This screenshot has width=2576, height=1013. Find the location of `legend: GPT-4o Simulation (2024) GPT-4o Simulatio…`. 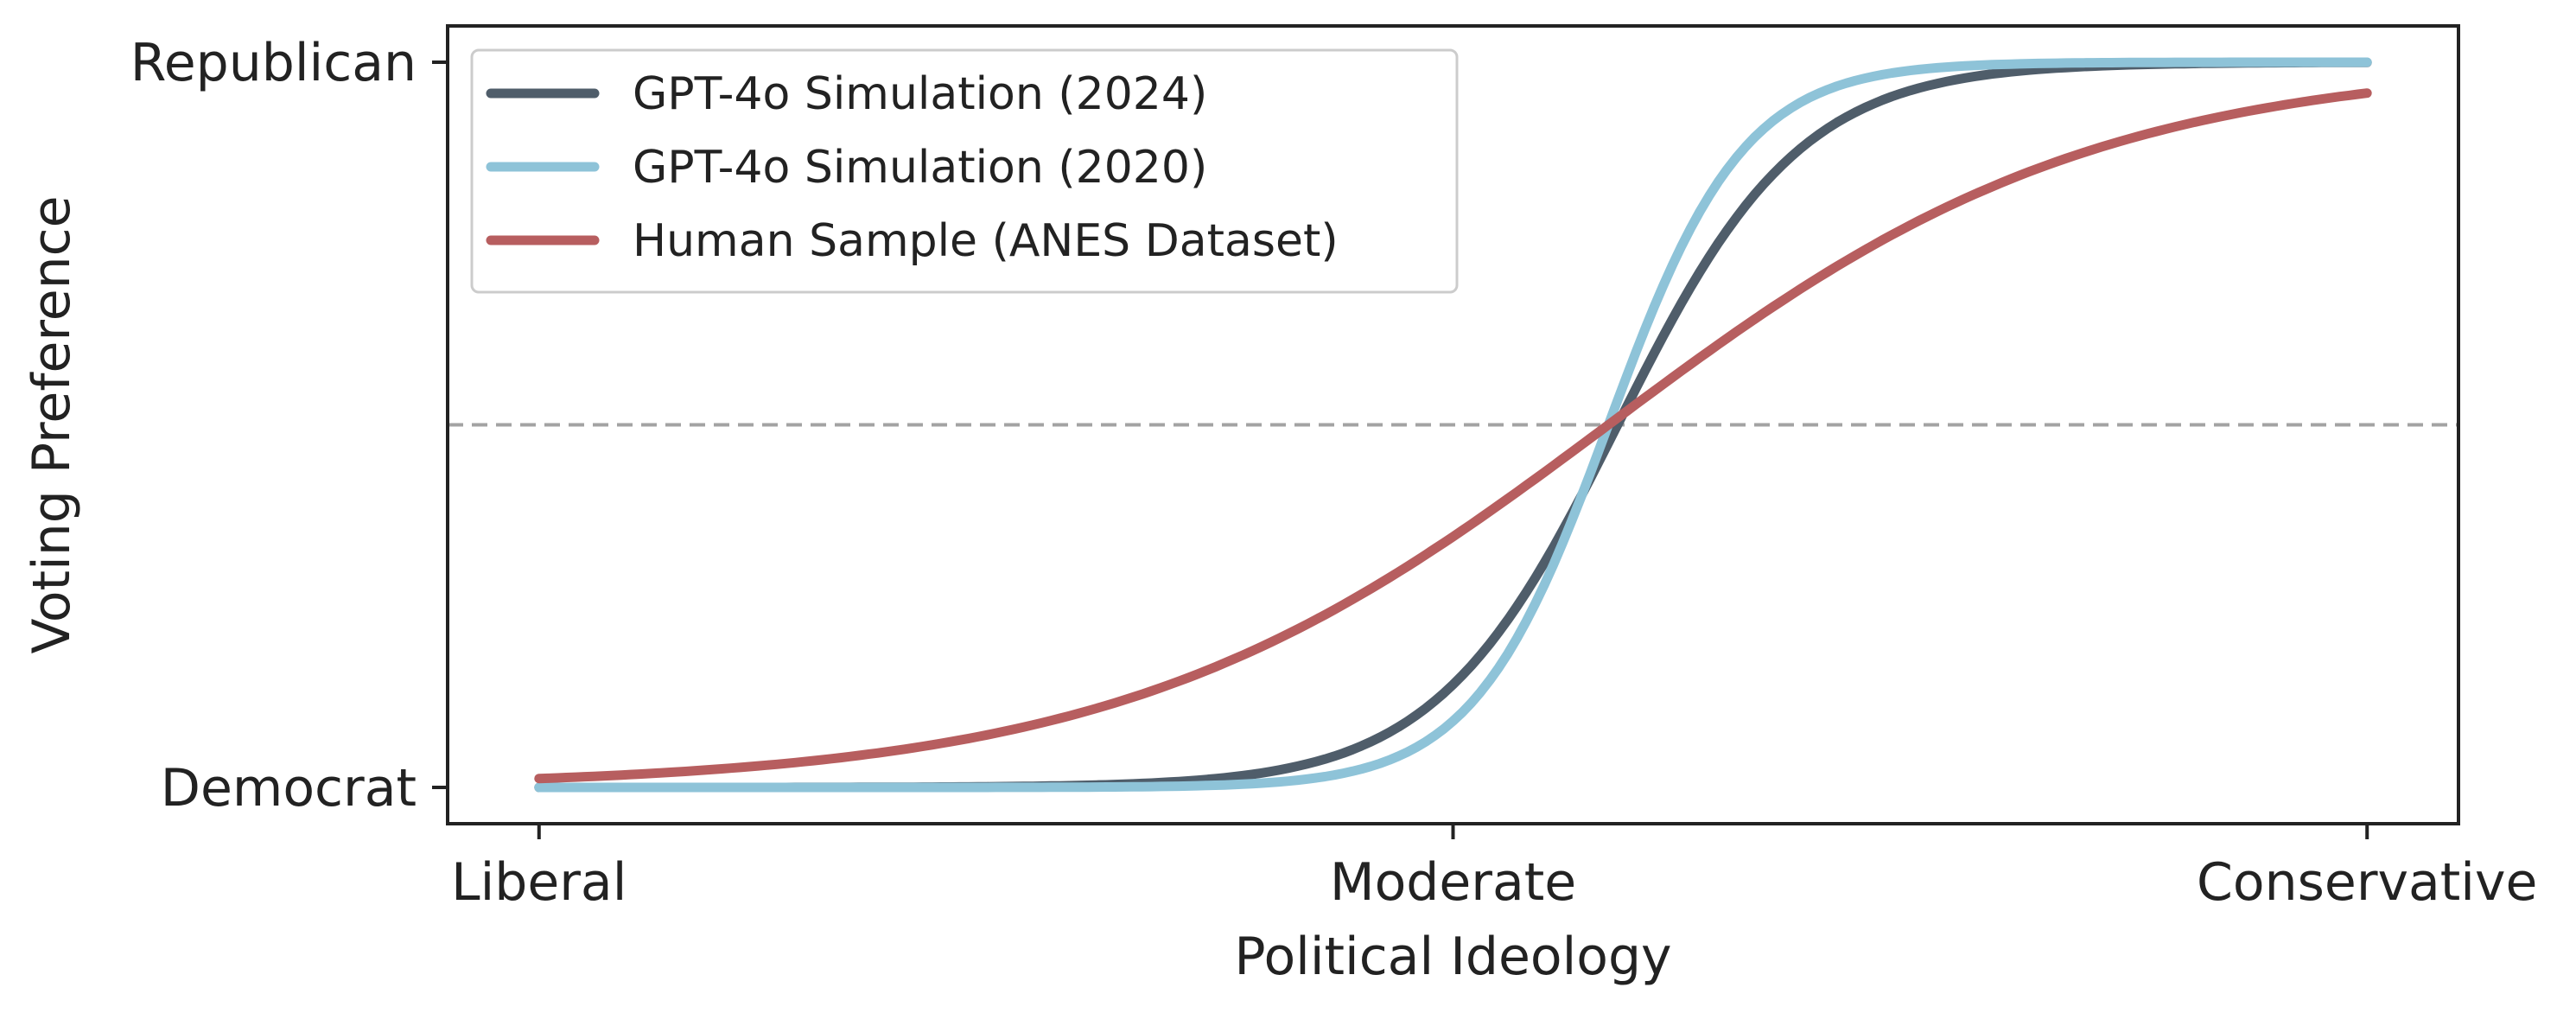

legend: GPT-4o Simulation (2024) GPT-4o Simulatio… is located at coordinates (964, 171).